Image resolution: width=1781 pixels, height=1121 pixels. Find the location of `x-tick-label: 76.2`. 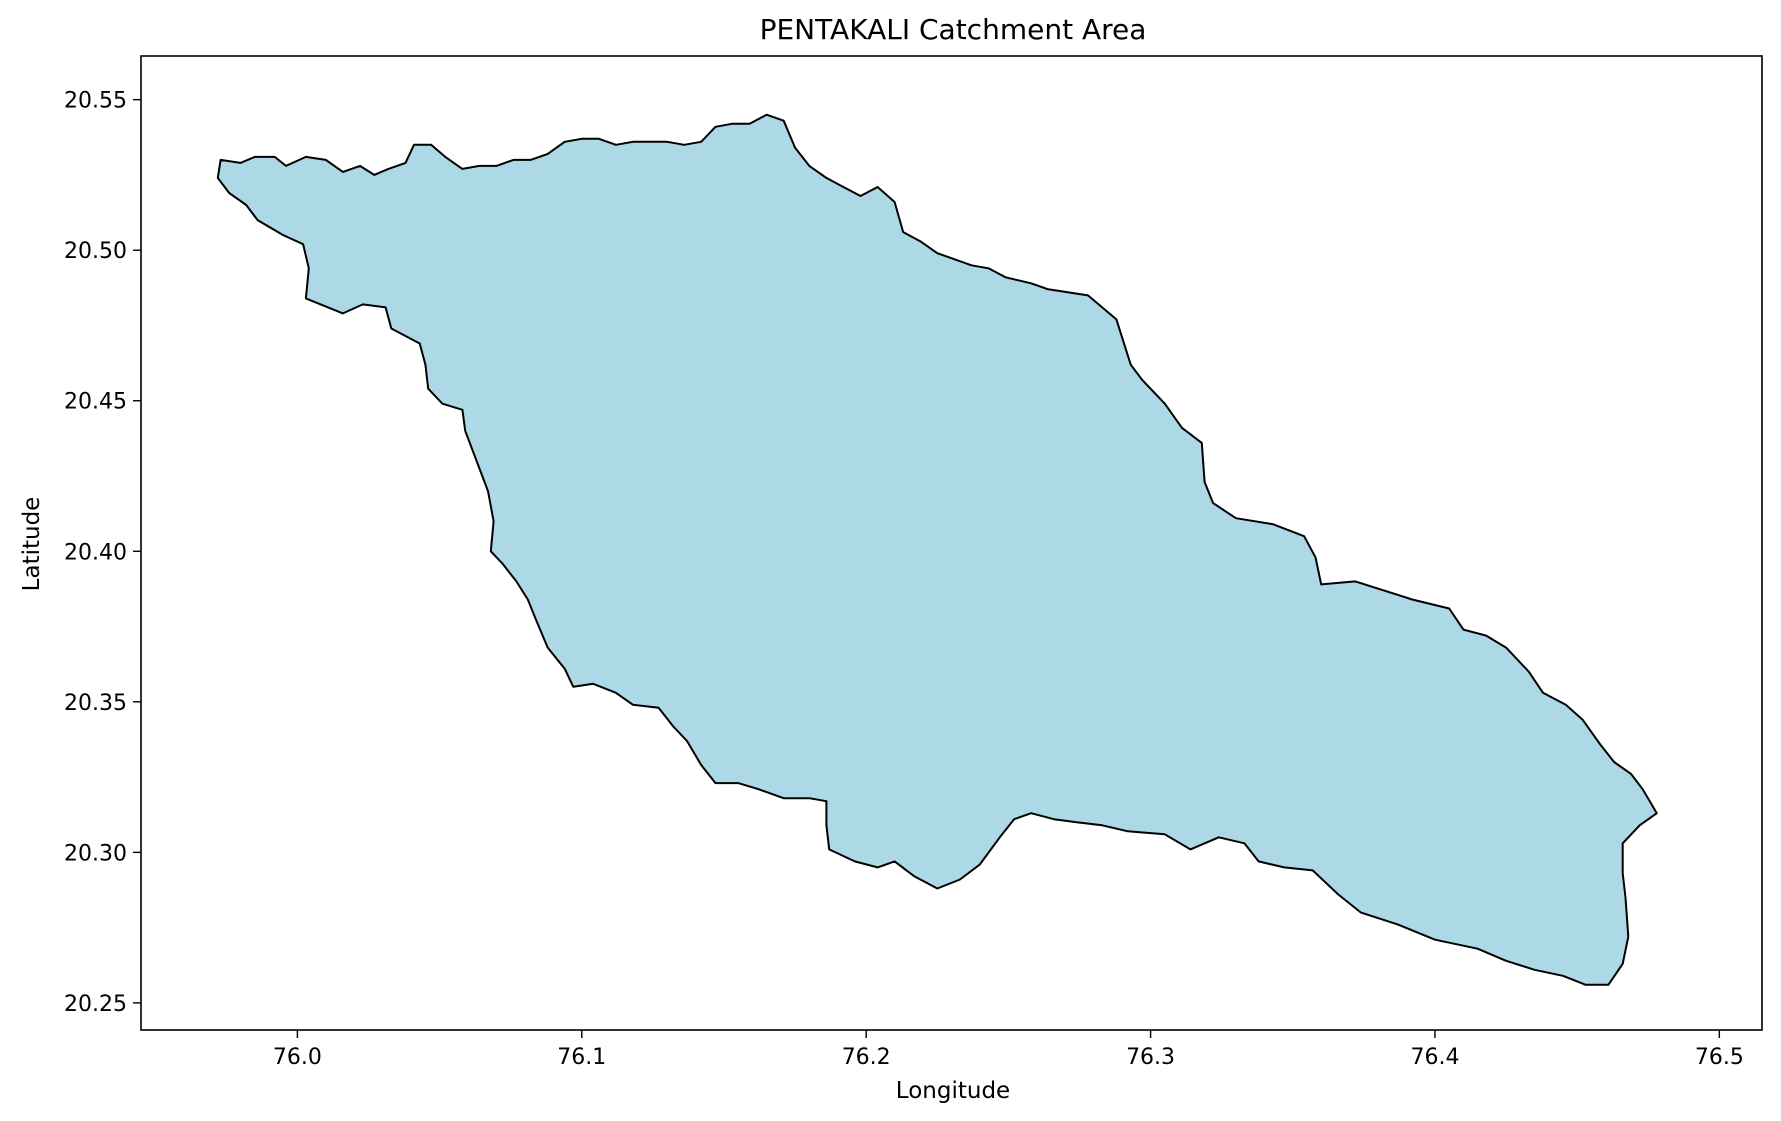

x-tick-label: 76.2 is located at coordinates (866, 1057).